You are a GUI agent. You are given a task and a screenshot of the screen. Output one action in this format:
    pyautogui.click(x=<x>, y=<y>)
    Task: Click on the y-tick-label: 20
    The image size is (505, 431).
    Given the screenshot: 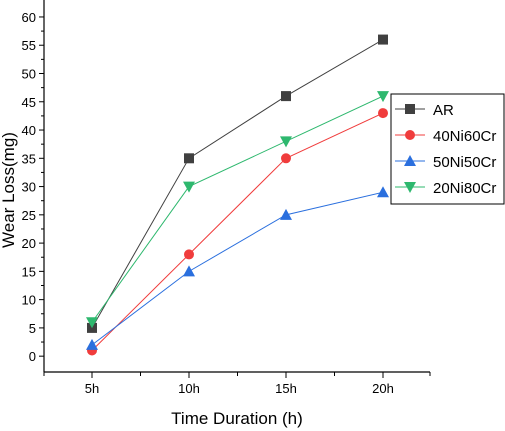 What is the action you would take?
    pyautogui.click(x=29, y=243)
    